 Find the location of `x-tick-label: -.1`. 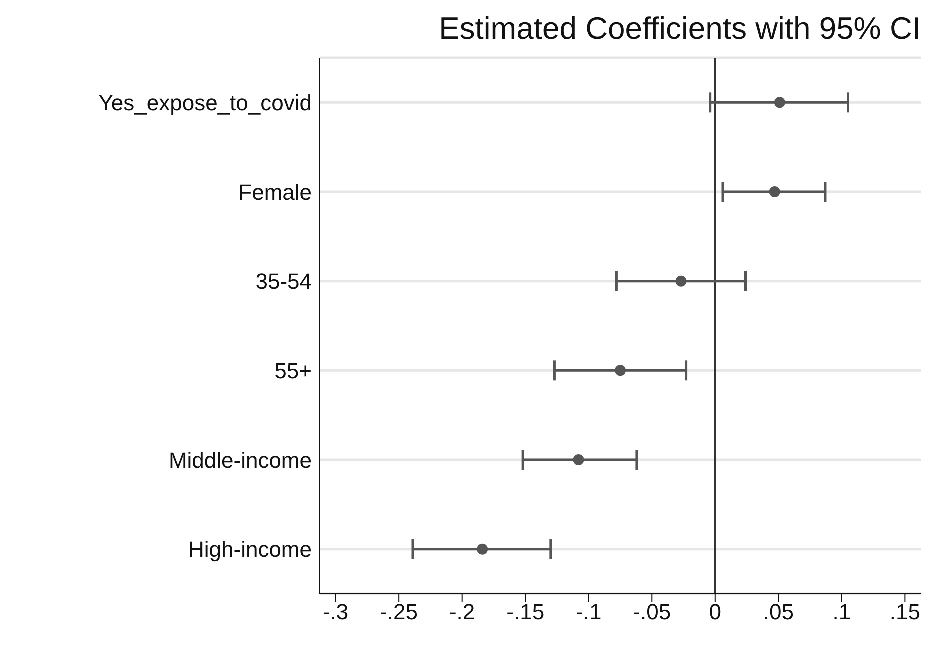

x-tick-label: -.1 is located at coordinates (589, 612).